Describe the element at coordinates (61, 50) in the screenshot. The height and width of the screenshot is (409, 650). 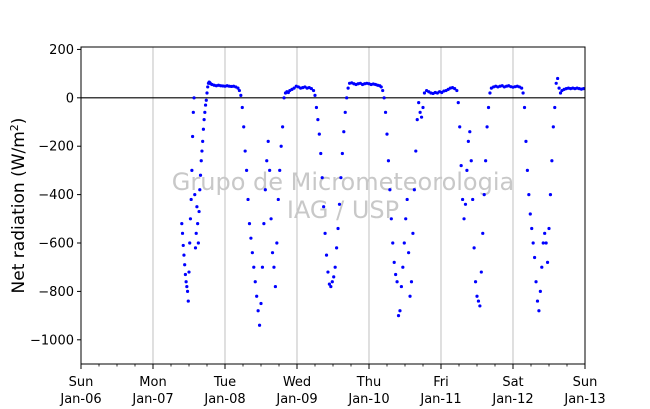
I see `y-tick-label-0: 200` at that location.